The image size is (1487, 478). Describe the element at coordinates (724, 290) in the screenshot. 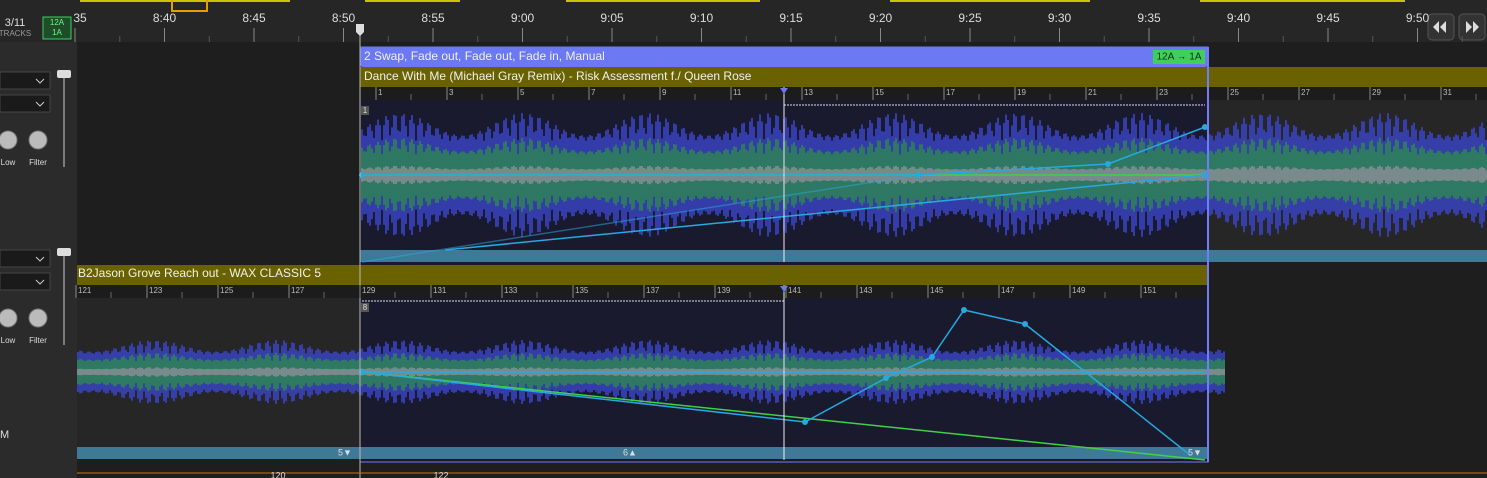

I see `beat-label: 139` at that location.